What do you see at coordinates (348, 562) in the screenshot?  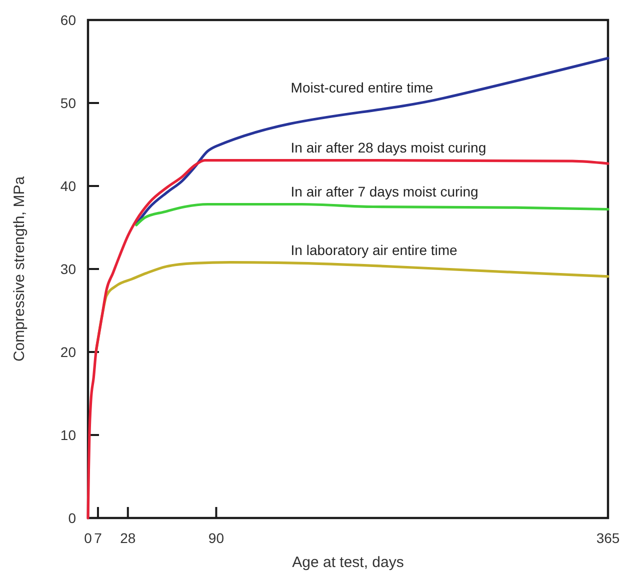 I see `x-axis-title: Age at test, days` at bounding box center [348, 562].